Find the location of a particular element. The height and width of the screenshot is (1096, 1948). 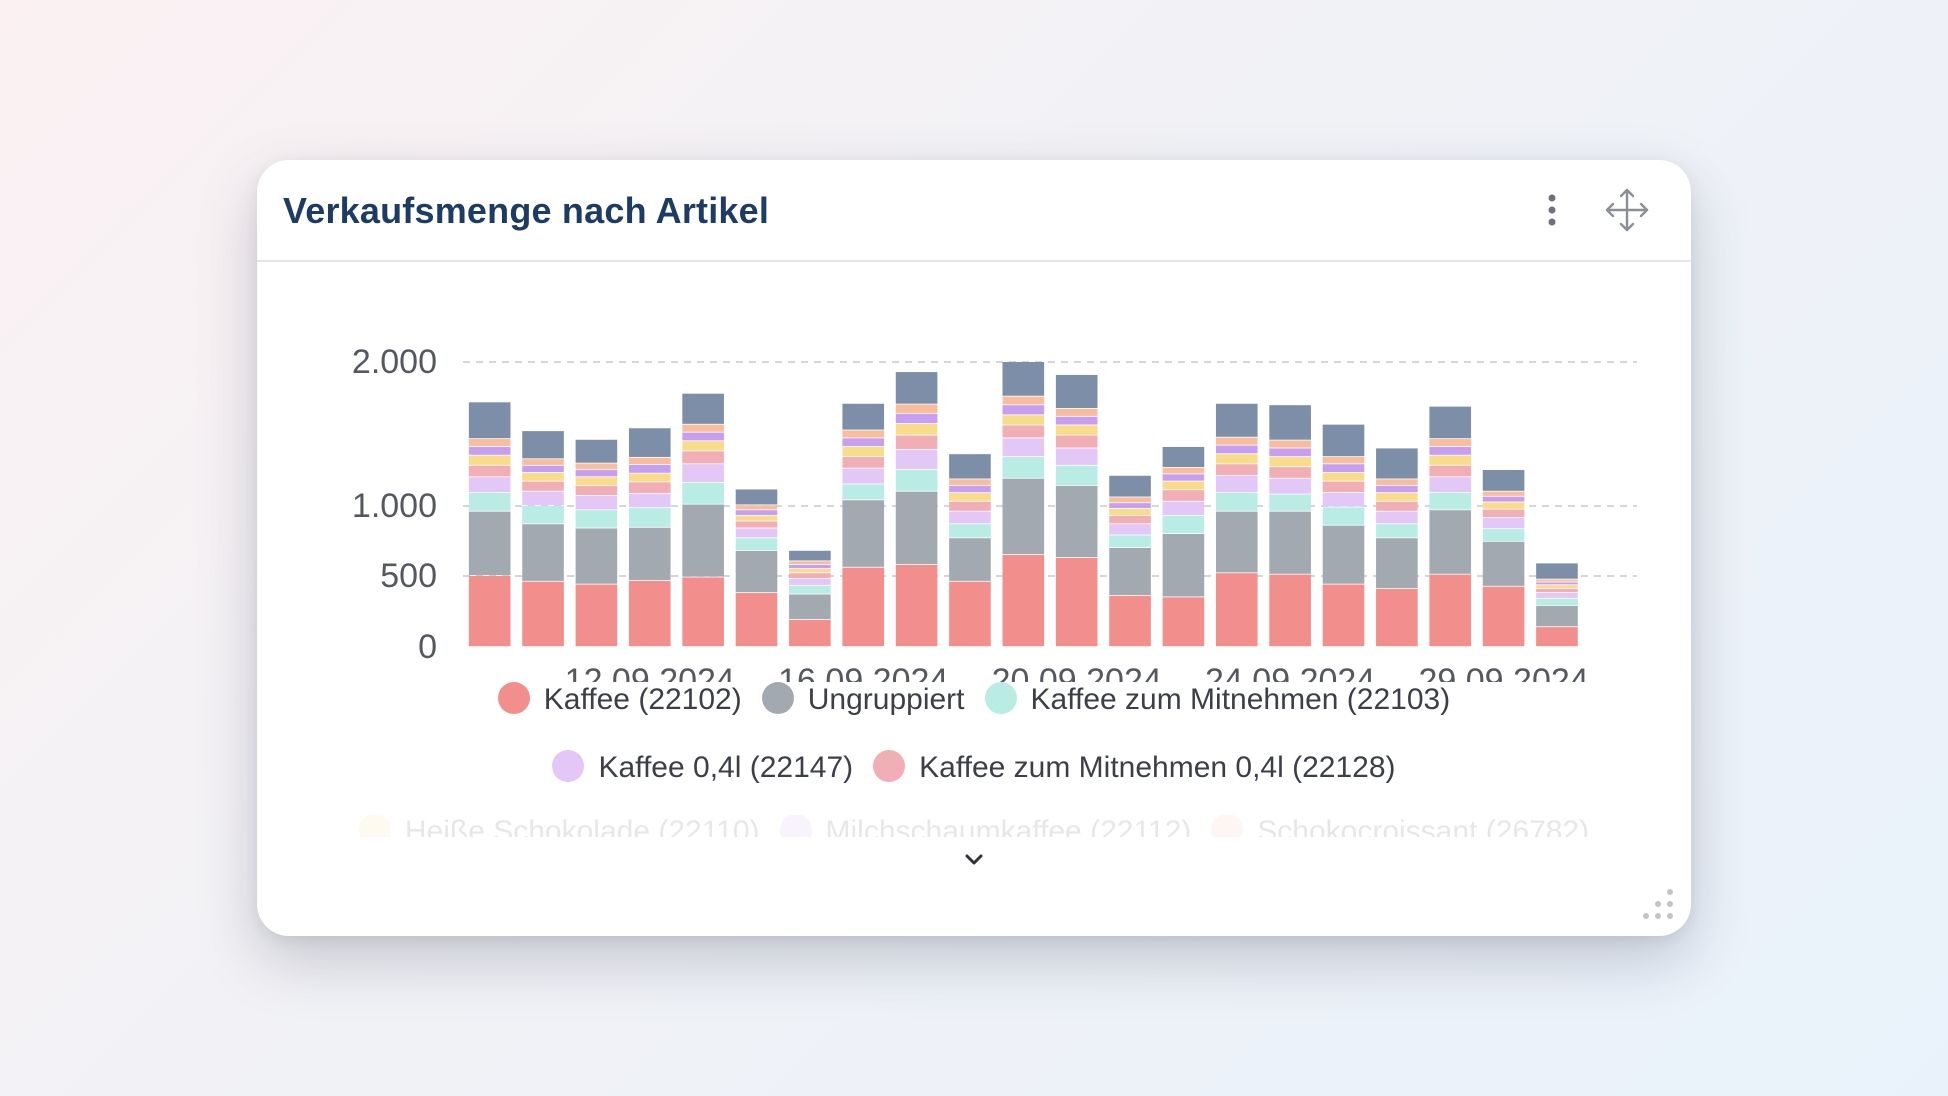

legend-item: Milchschaumkaffee (22112) is located at coordinates (985, 826).